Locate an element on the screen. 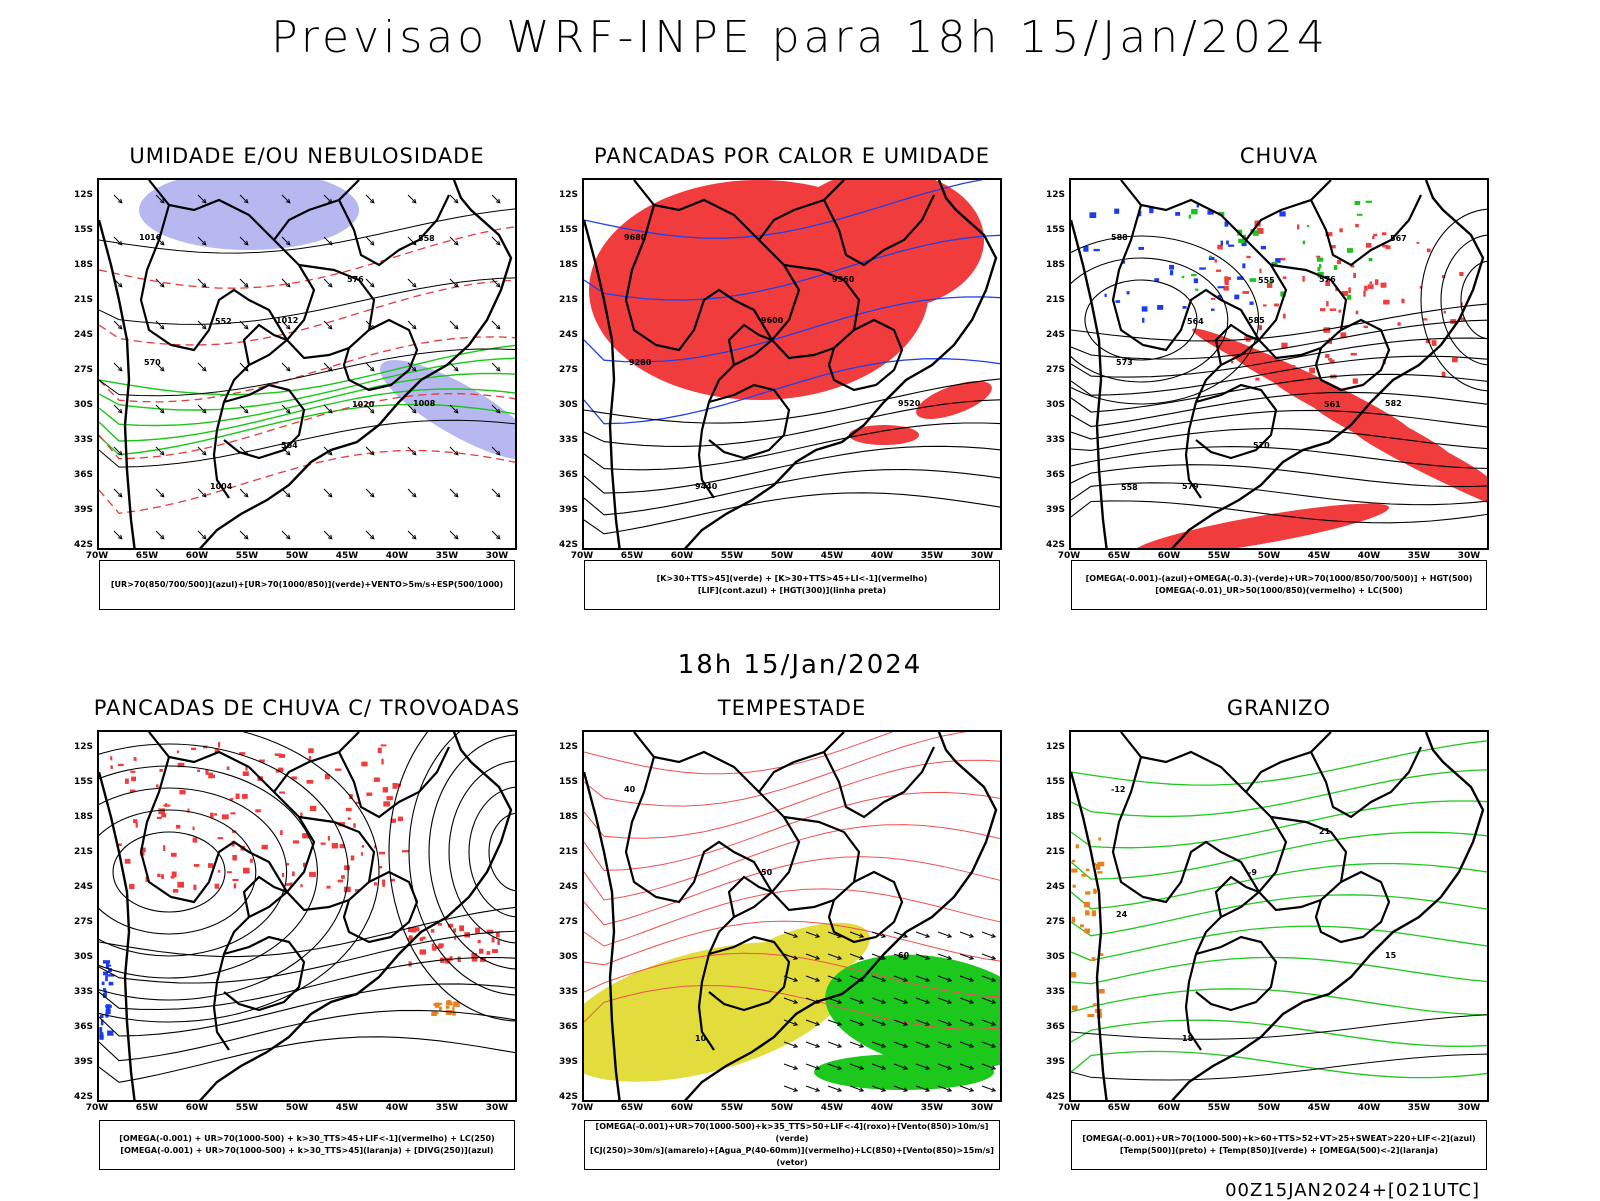 The height and width of the screenshot is (1201, 1600). shaded-area is located at coordinates (884, 435).